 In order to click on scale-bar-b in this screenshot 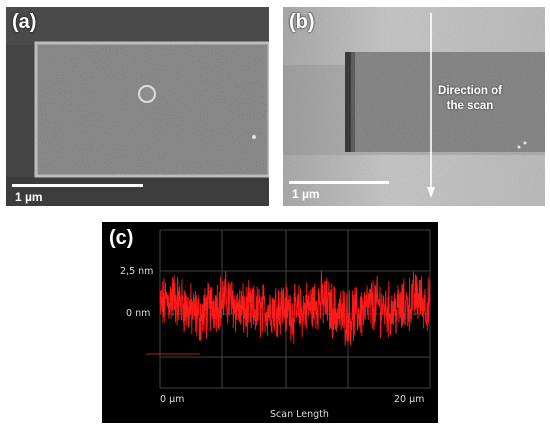, I will do `click(339, 182)`.